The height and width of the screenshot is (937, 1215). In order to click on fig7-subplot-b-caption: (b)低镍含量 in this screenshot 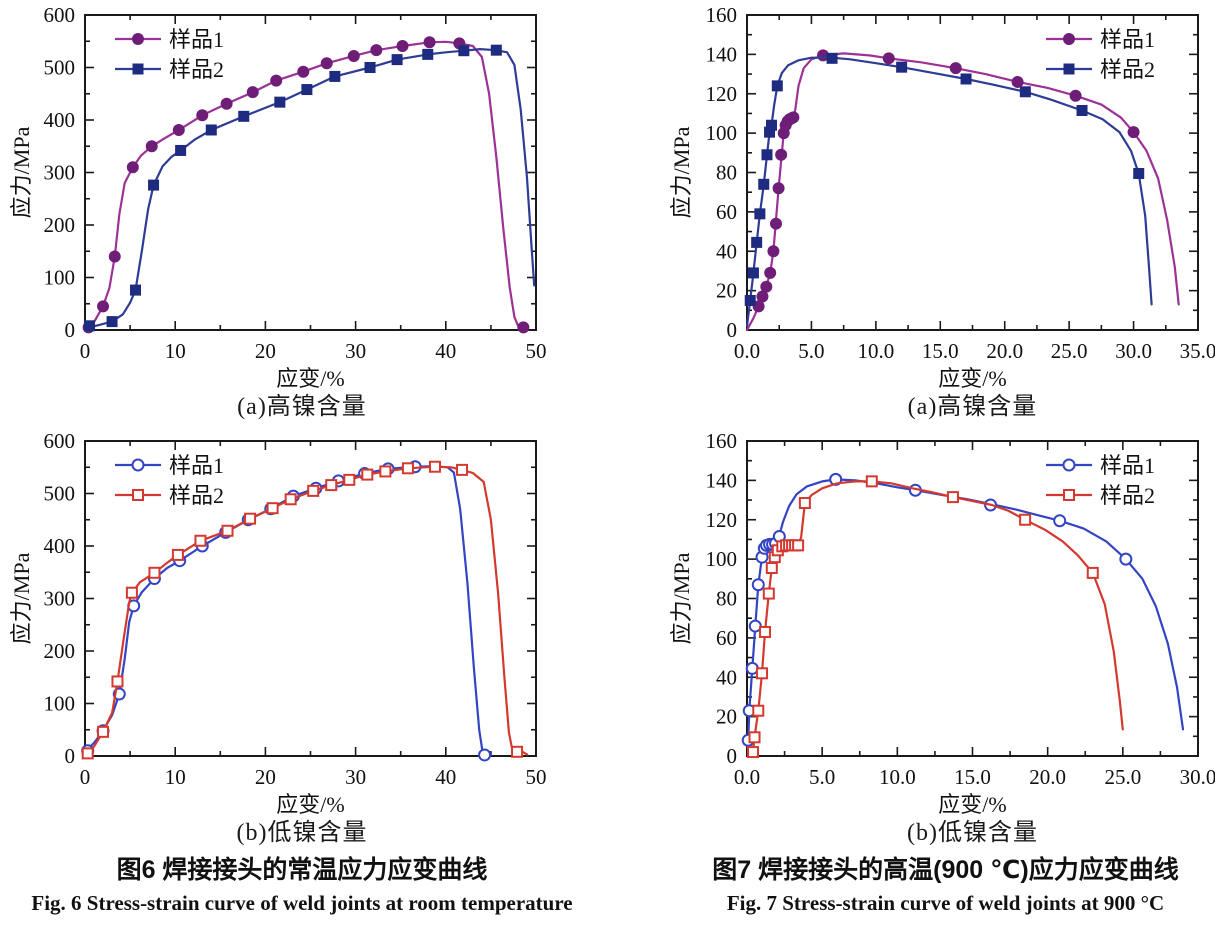, I will do `click(972, 833)`.